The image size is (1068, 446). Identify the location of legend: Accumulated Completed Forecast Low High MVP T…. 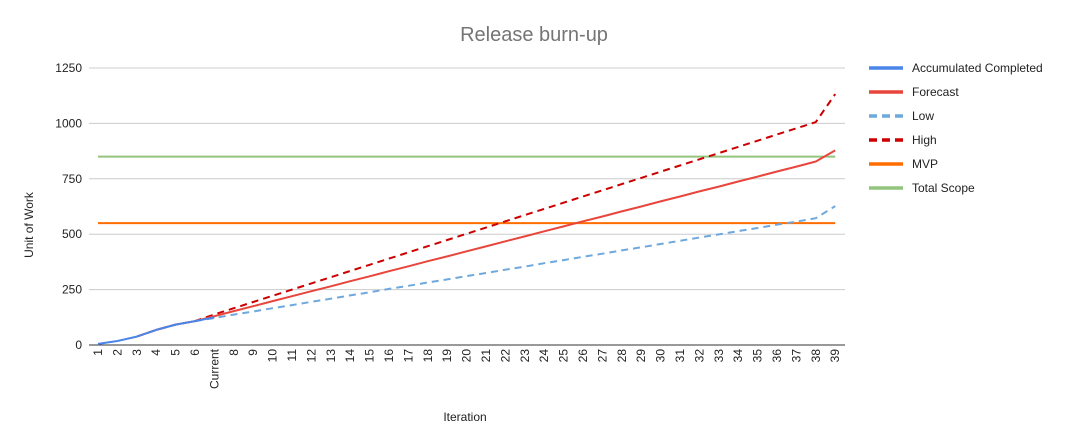
(956, 128).